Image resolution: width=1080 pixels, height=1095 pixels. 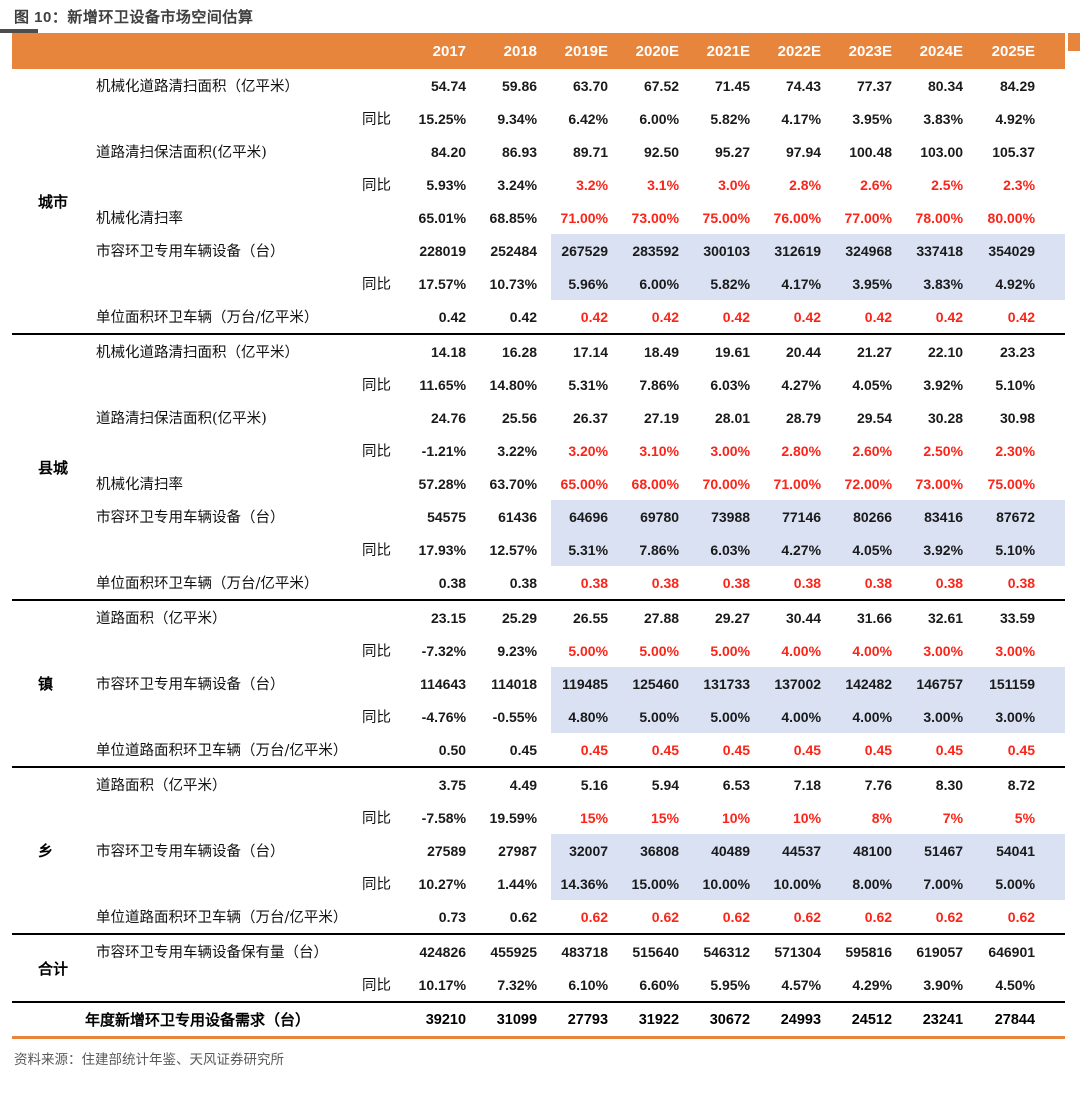 I want to click on value-county-2020e: 0.38, so click(x=665, y=582).